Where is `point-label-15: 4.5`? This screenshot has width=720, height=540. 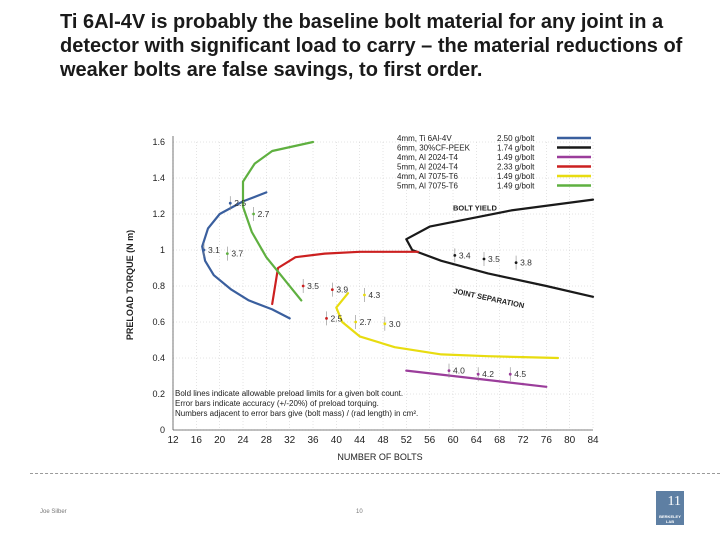
point-label-15: 4.5 is located at coordinates (520, 374).